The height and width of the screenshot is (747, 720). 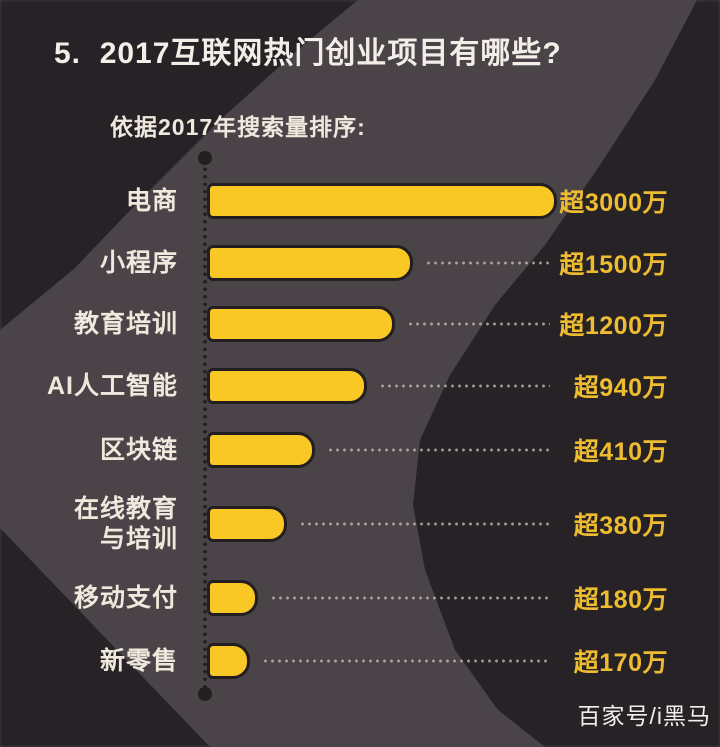 What do you see at coordinates (613, 203) in the screenshot?
I see `value-label: 超3000万` at bounding box center [613, 203].